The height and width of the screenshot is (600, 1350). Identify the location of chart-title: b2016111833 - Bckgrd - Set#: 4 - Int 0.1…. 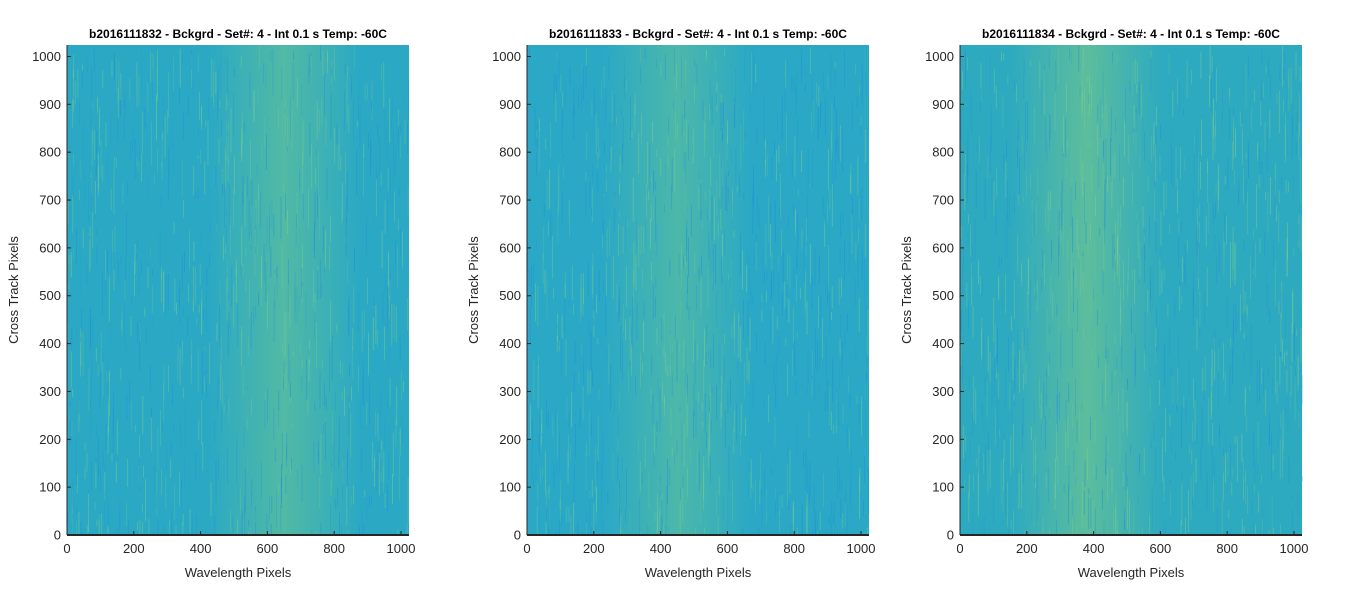
(698, 34).